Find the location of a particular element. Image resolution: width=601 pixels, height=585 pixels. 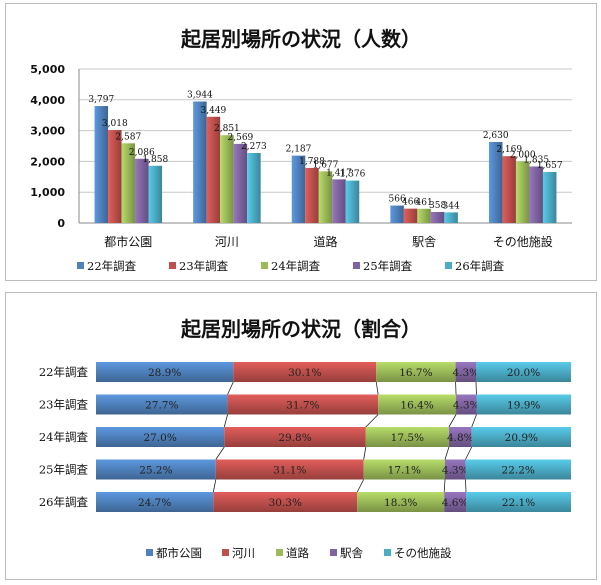

data-label: 1,657 is located at coordinates (550, 166).